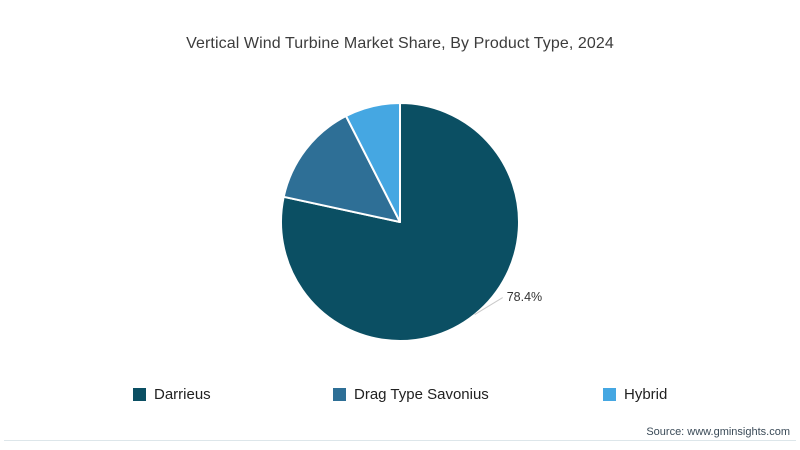  What do you see at coordinates (339, 394) in the screenshot?
I see `legend-marker-drag-type-savonius` at bounding box center [339, 394].